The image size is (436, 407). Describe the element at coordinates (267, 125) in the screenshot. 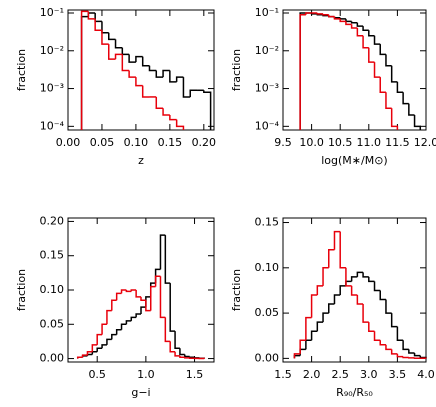

I see `y-tick-label: 10⁻⁴` at that location.